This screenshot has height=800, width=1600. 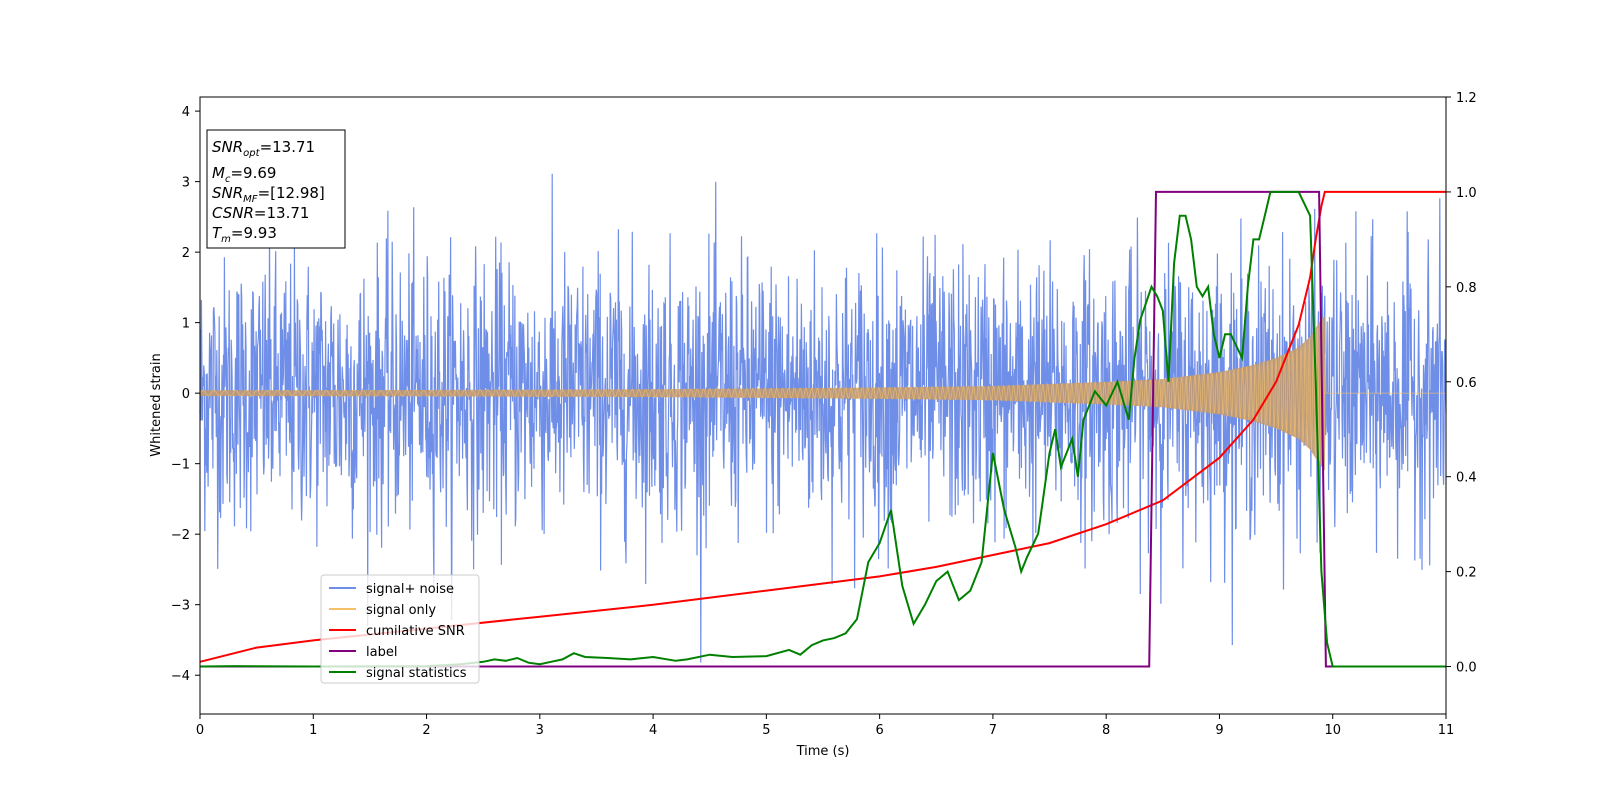 I want to click on tm-text: Tm=9.93, so click(x=244, y=234).